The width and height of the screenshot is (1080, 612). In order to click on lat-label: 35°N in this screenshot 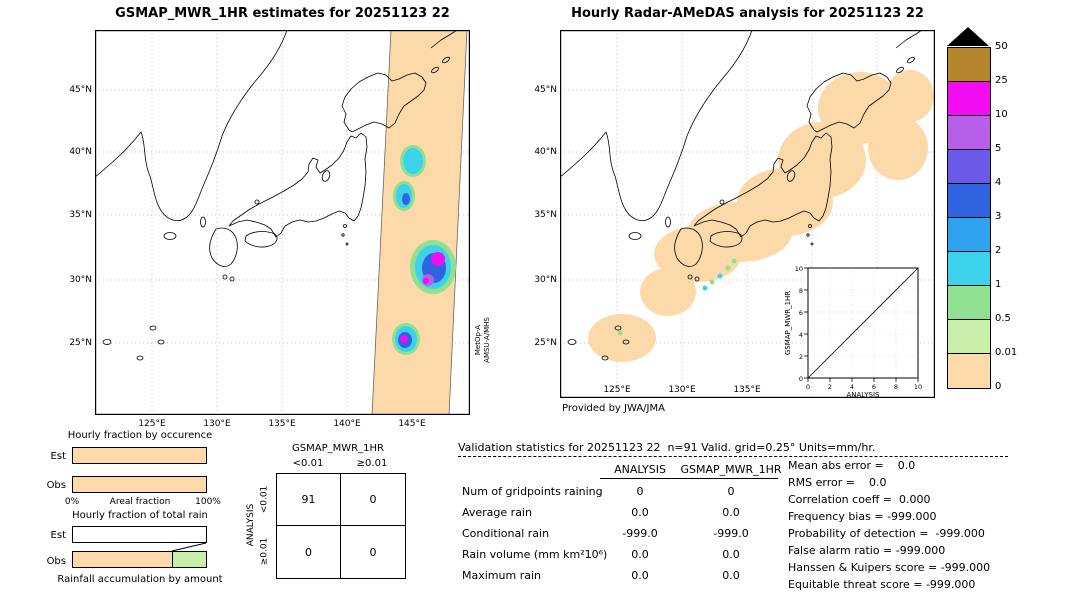, I will do `click(545, 215)`.